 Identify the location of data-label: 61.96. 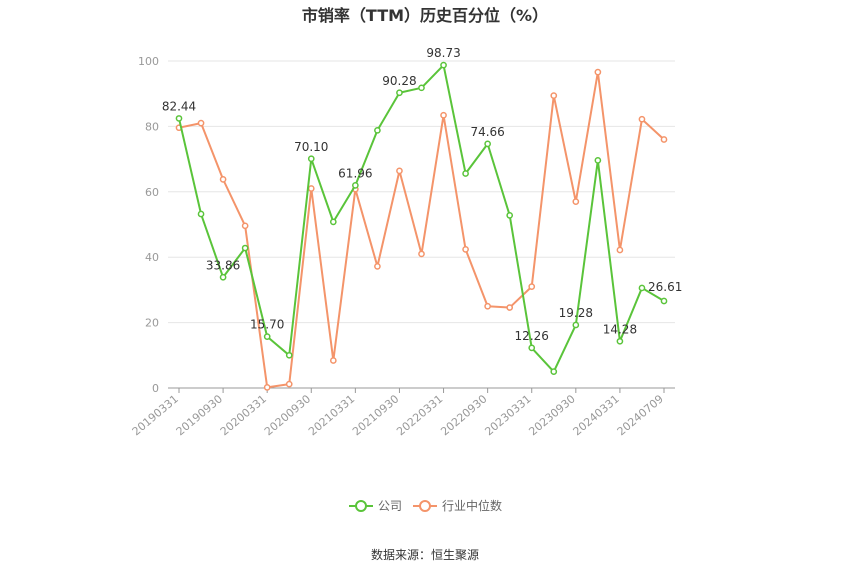
(355, 173).